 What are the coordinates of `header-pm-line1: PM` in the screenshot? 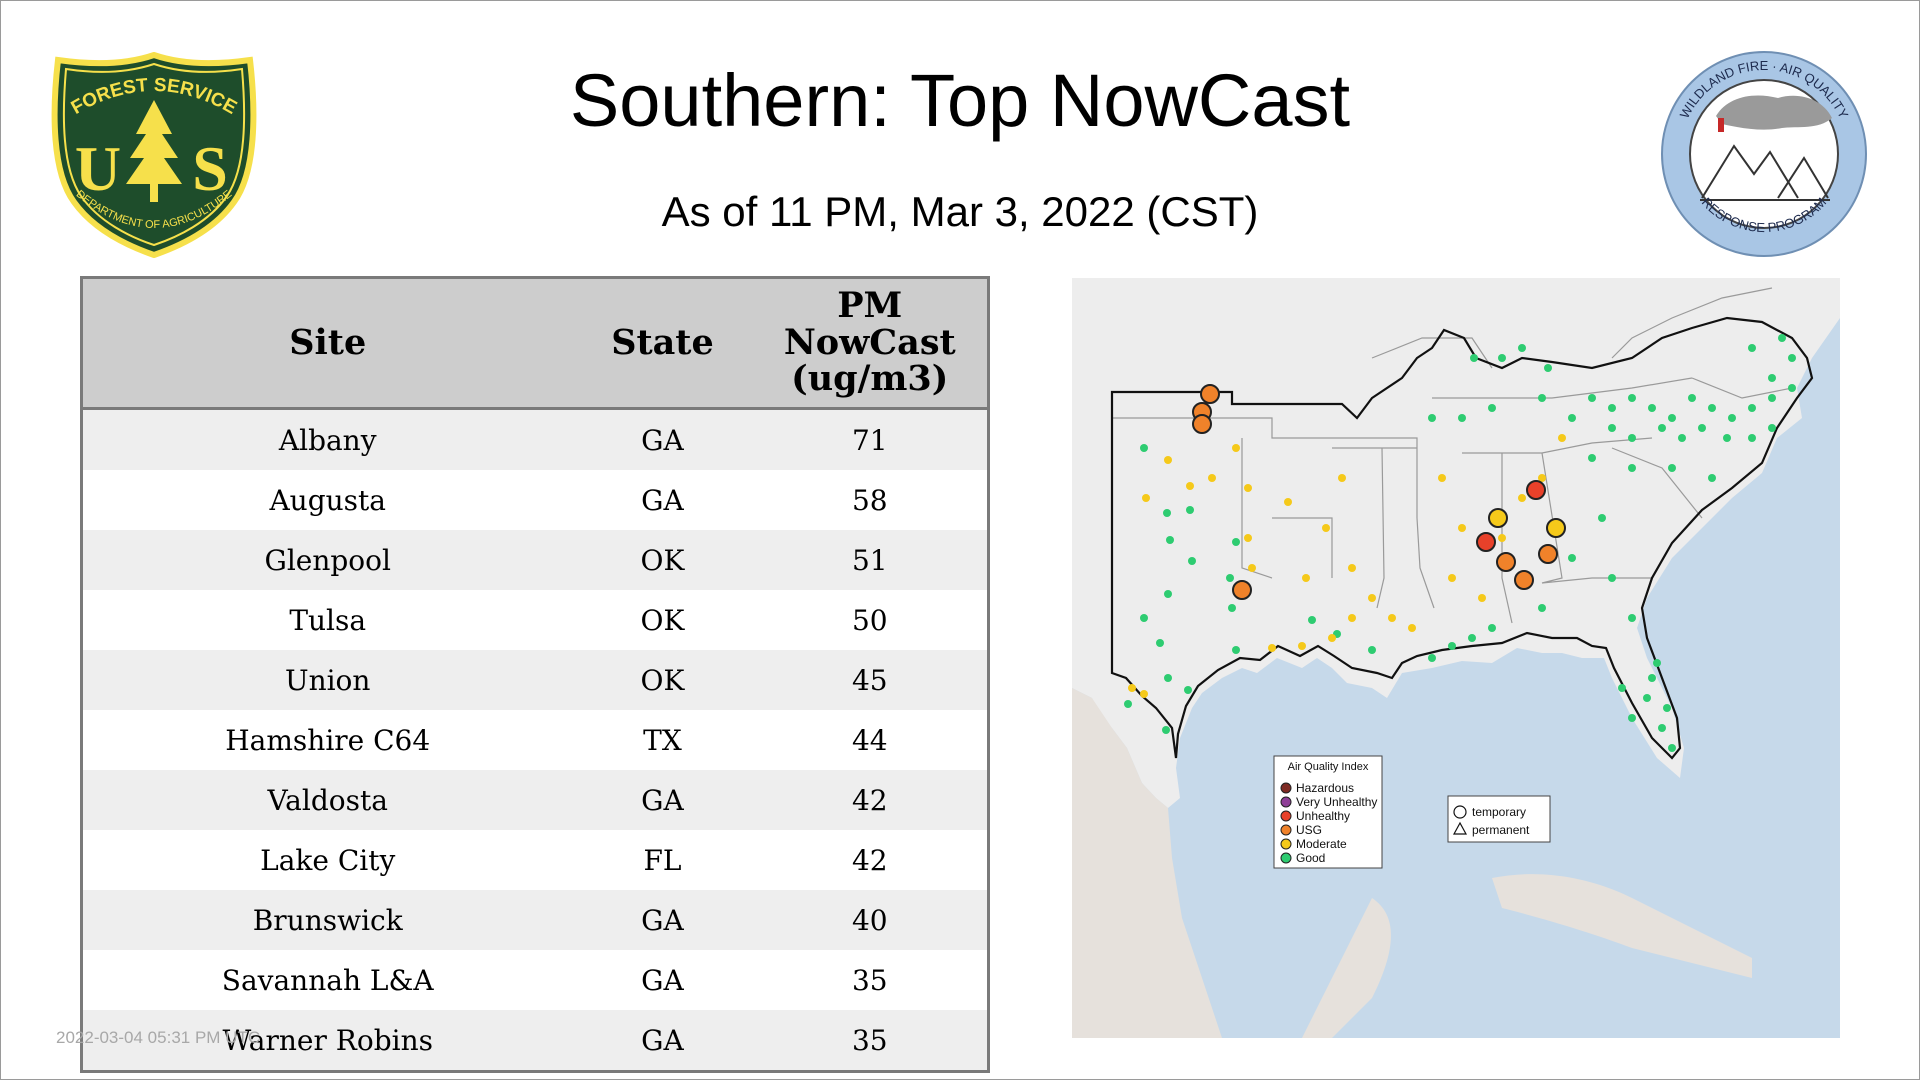 It's located at (870, 305).